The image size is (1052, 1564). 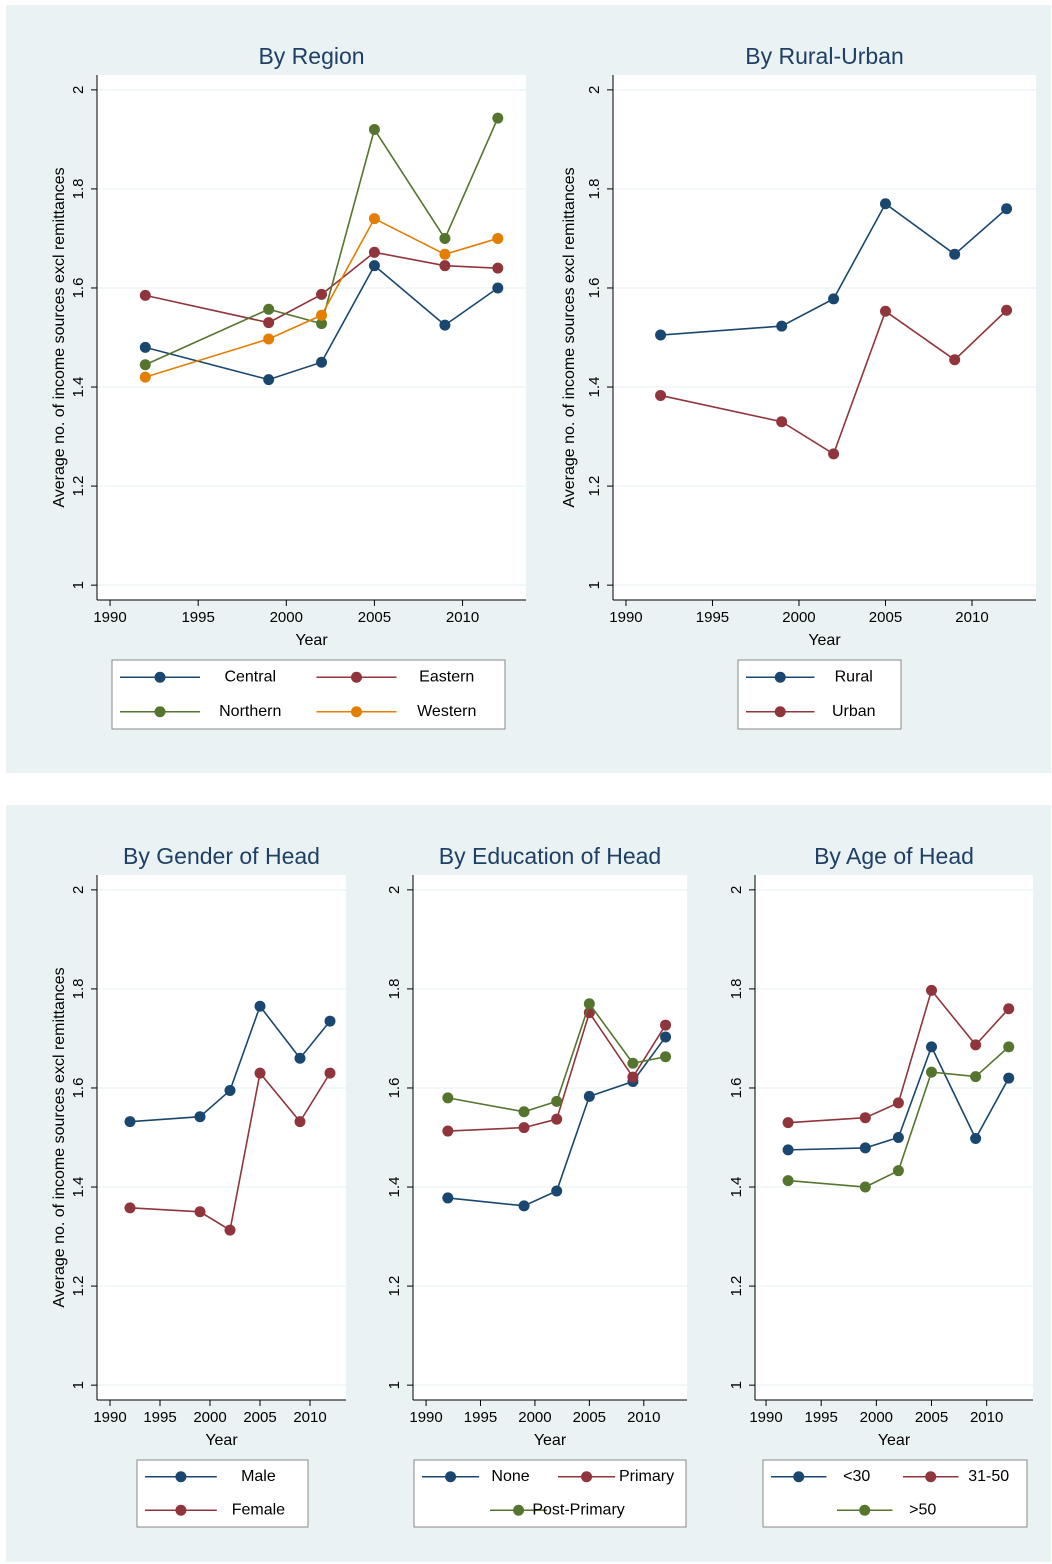 I want to click on legend-label: Male, so click(x=258, y=1476).